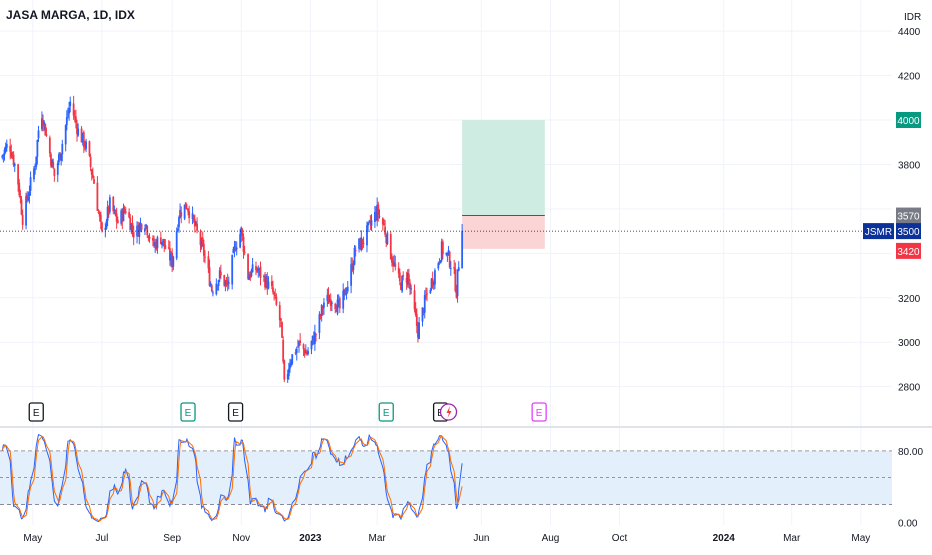  What do you see at coordinates (503, 168) in the screenshot?
I see `position-target-zone` at bounding box center [503, 168].